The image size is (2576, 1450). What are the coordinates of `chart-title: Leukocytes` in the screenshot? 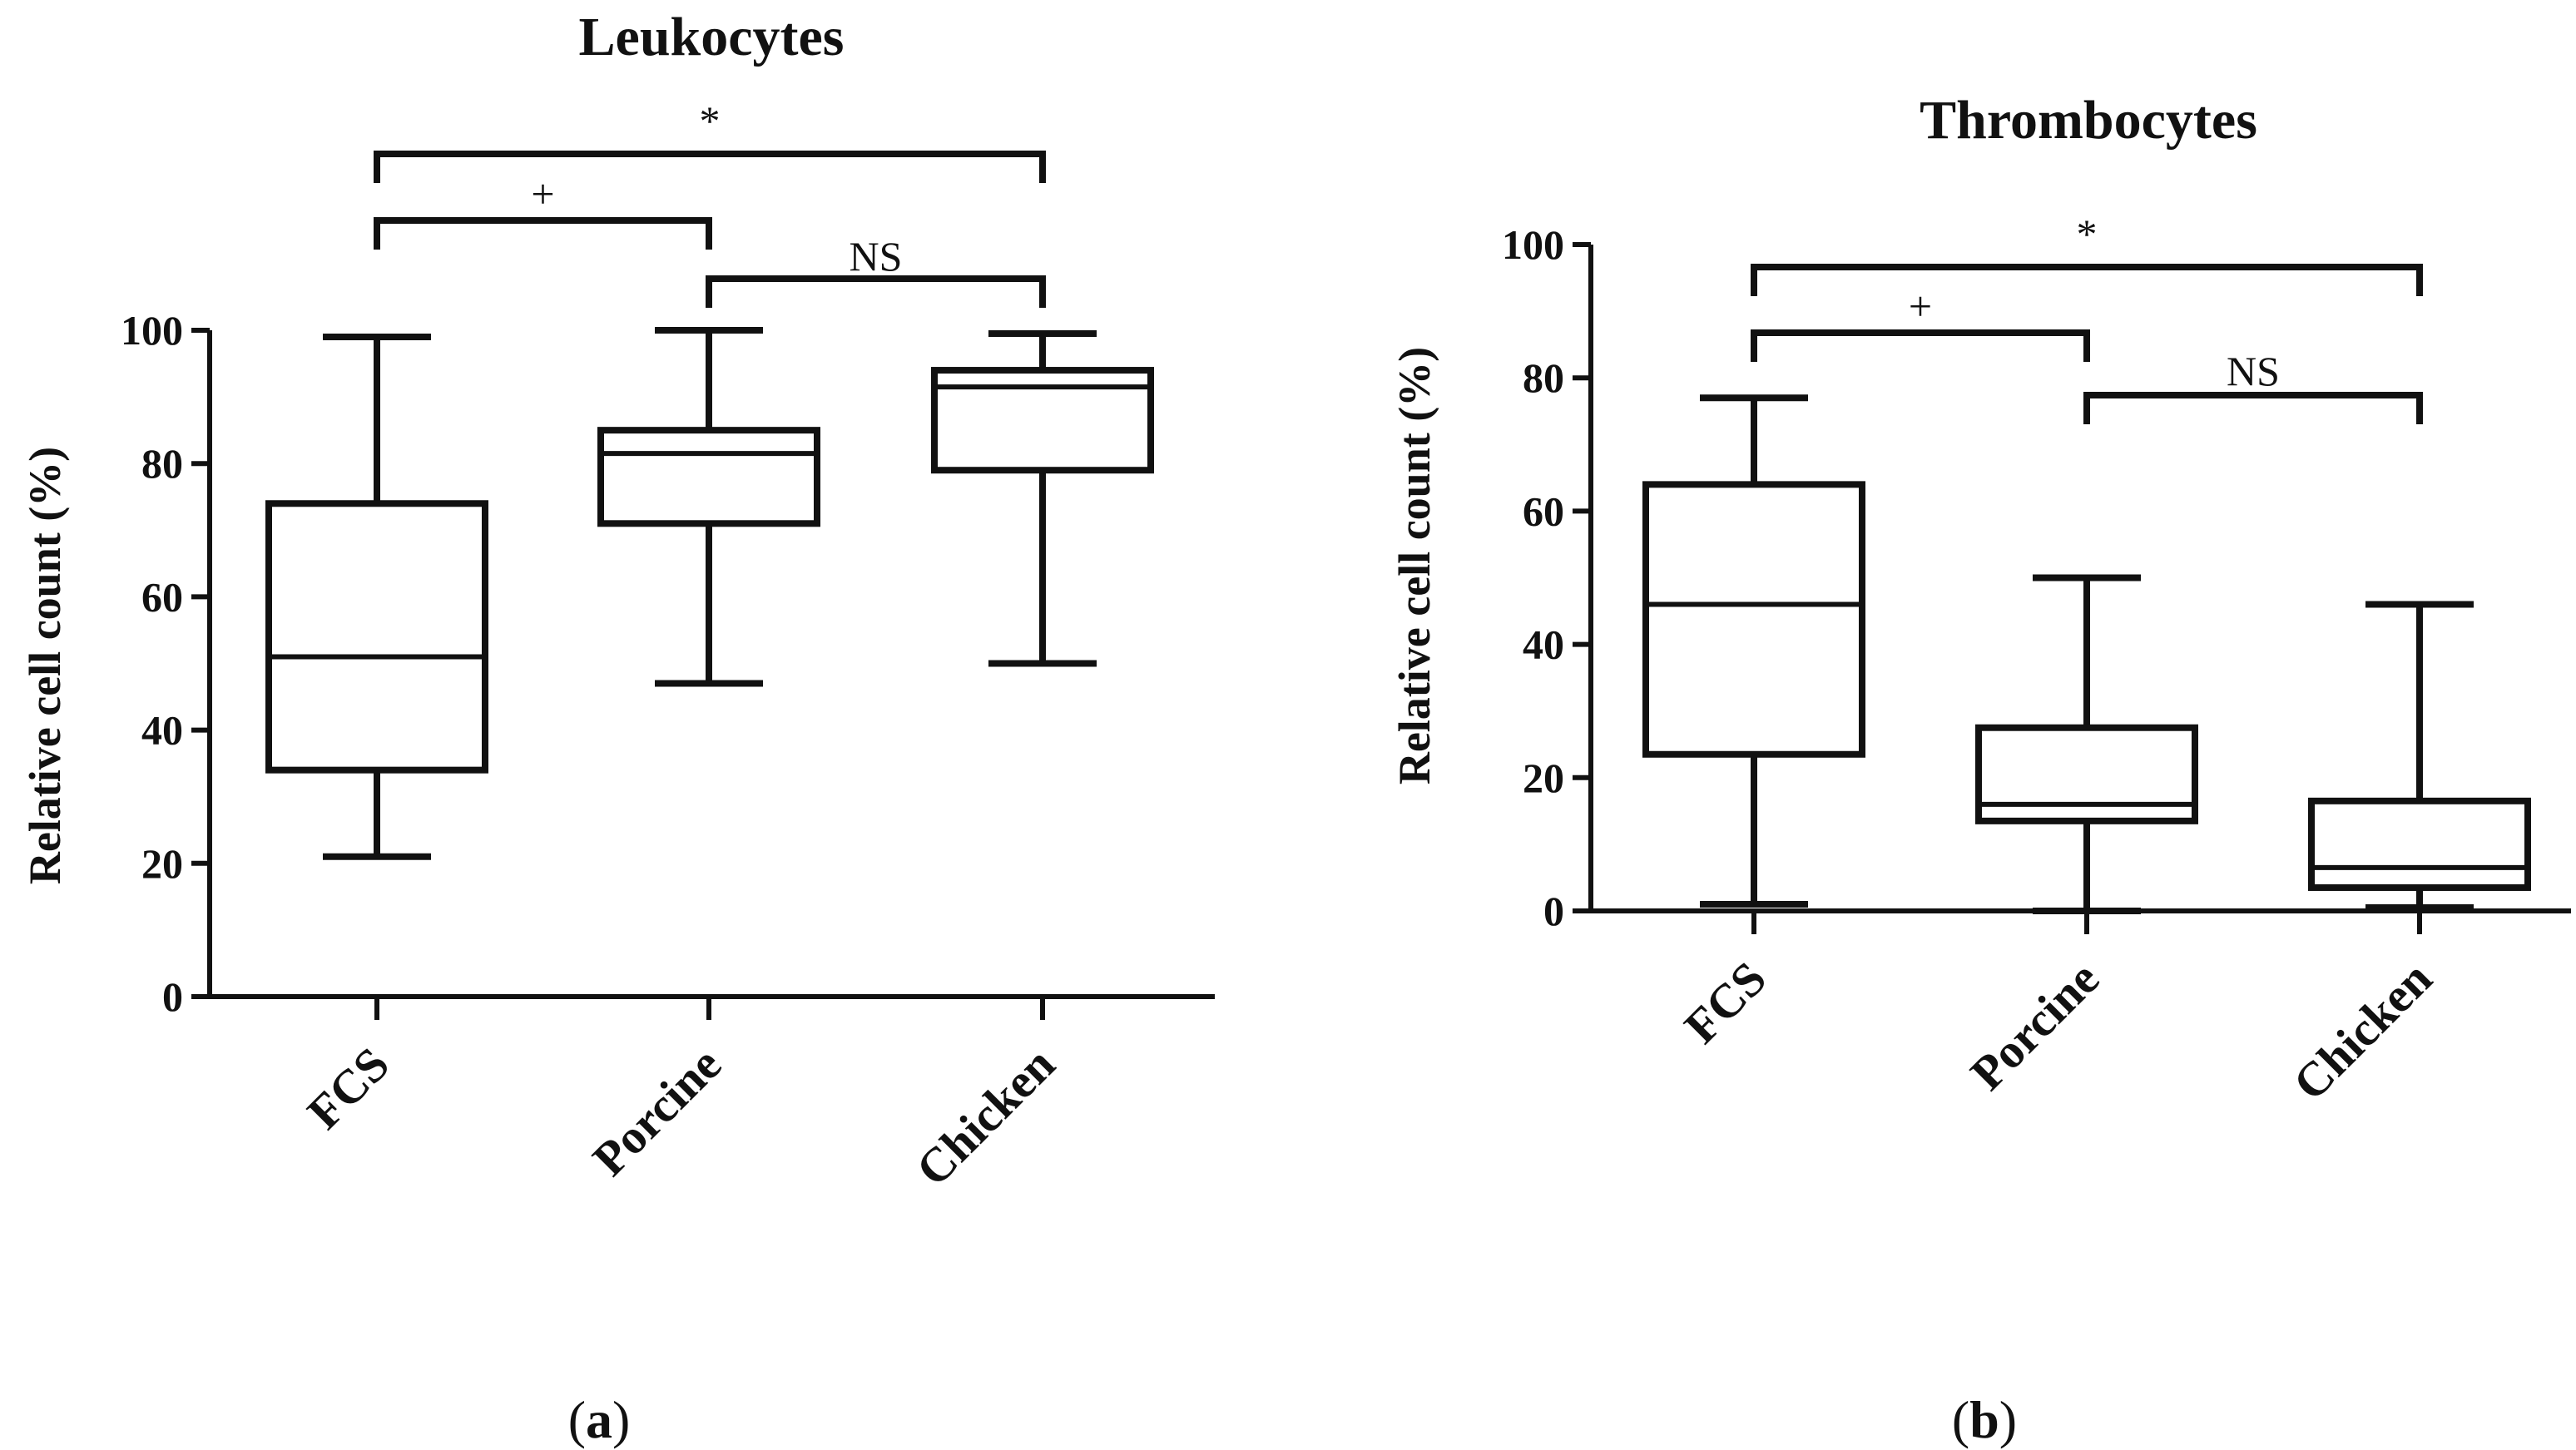 It's located at (712, 37).